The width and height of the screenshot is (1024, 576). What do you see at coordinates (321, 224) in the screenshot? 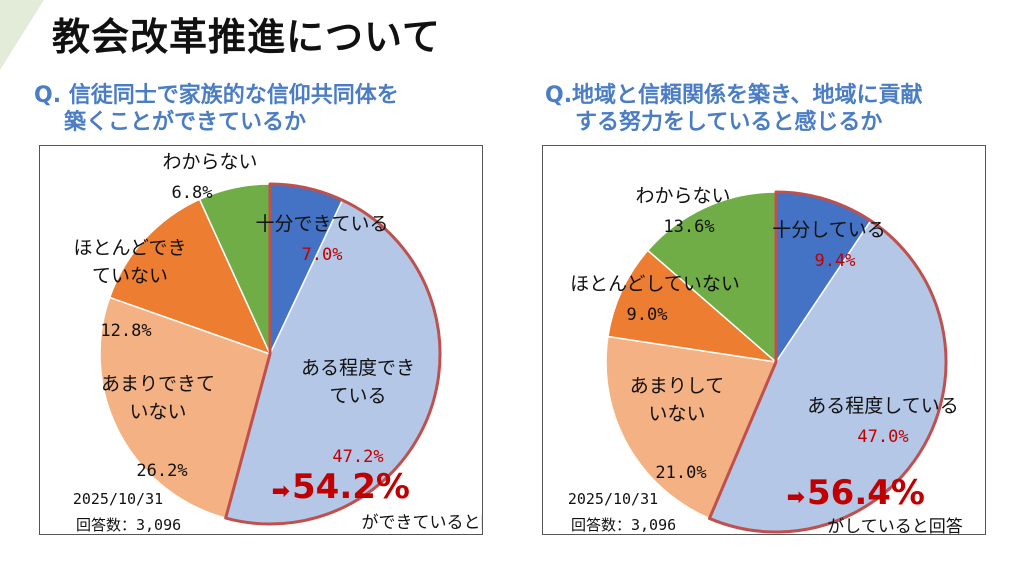
I see `slice-label-top: 十分できている` at bounding box center [321, 224].